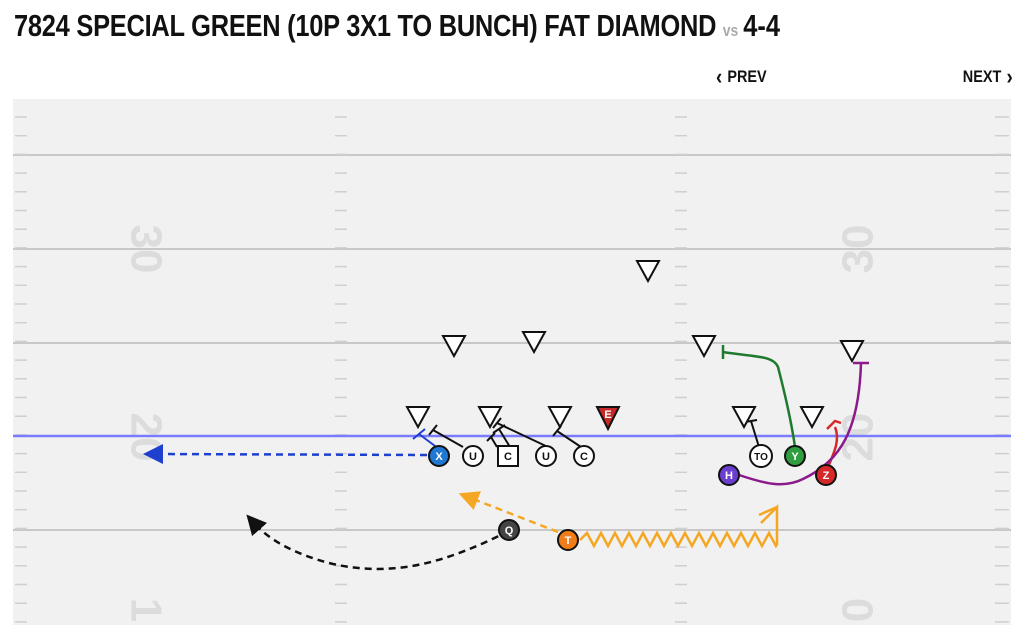  Describe the element at coordinates (145, 610) in the screenshot. I see `yard-number-left-1: 1` at that location.